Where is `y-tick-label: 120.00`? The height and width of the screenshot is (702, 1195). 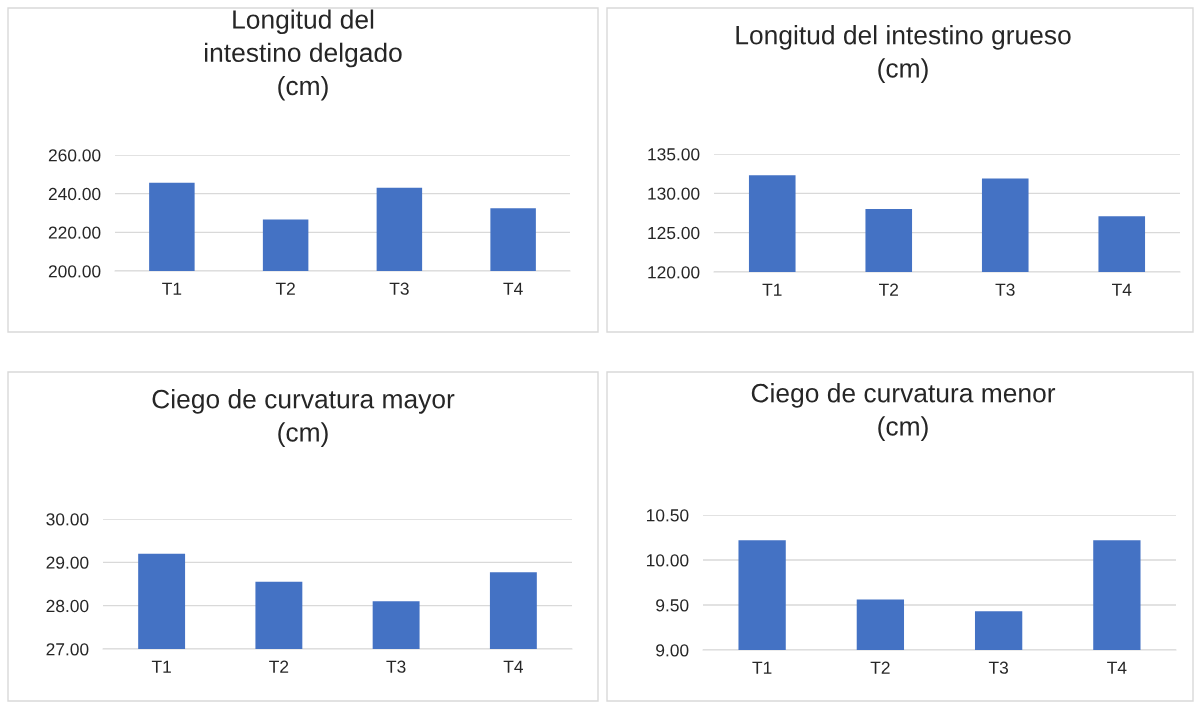 y-tick-label: 120.00 is located at coordinates (674, 272).